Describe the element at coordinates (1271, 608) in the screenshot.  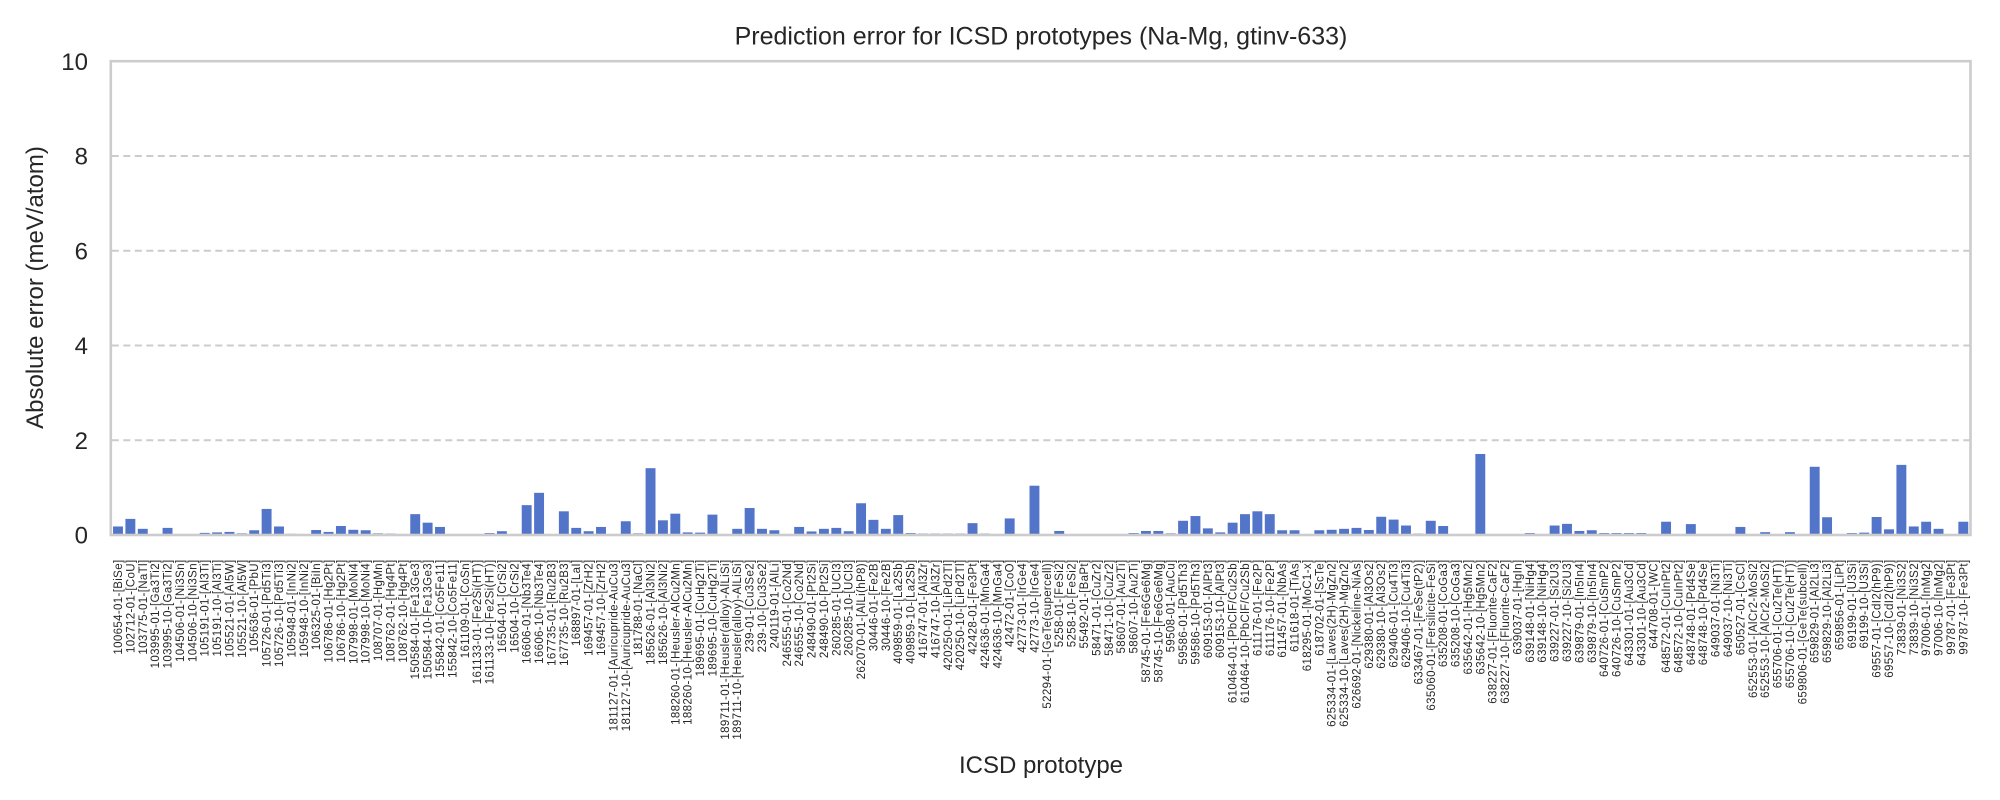
I see `svg-text: 611176-10-[Fe2P]` at that location.